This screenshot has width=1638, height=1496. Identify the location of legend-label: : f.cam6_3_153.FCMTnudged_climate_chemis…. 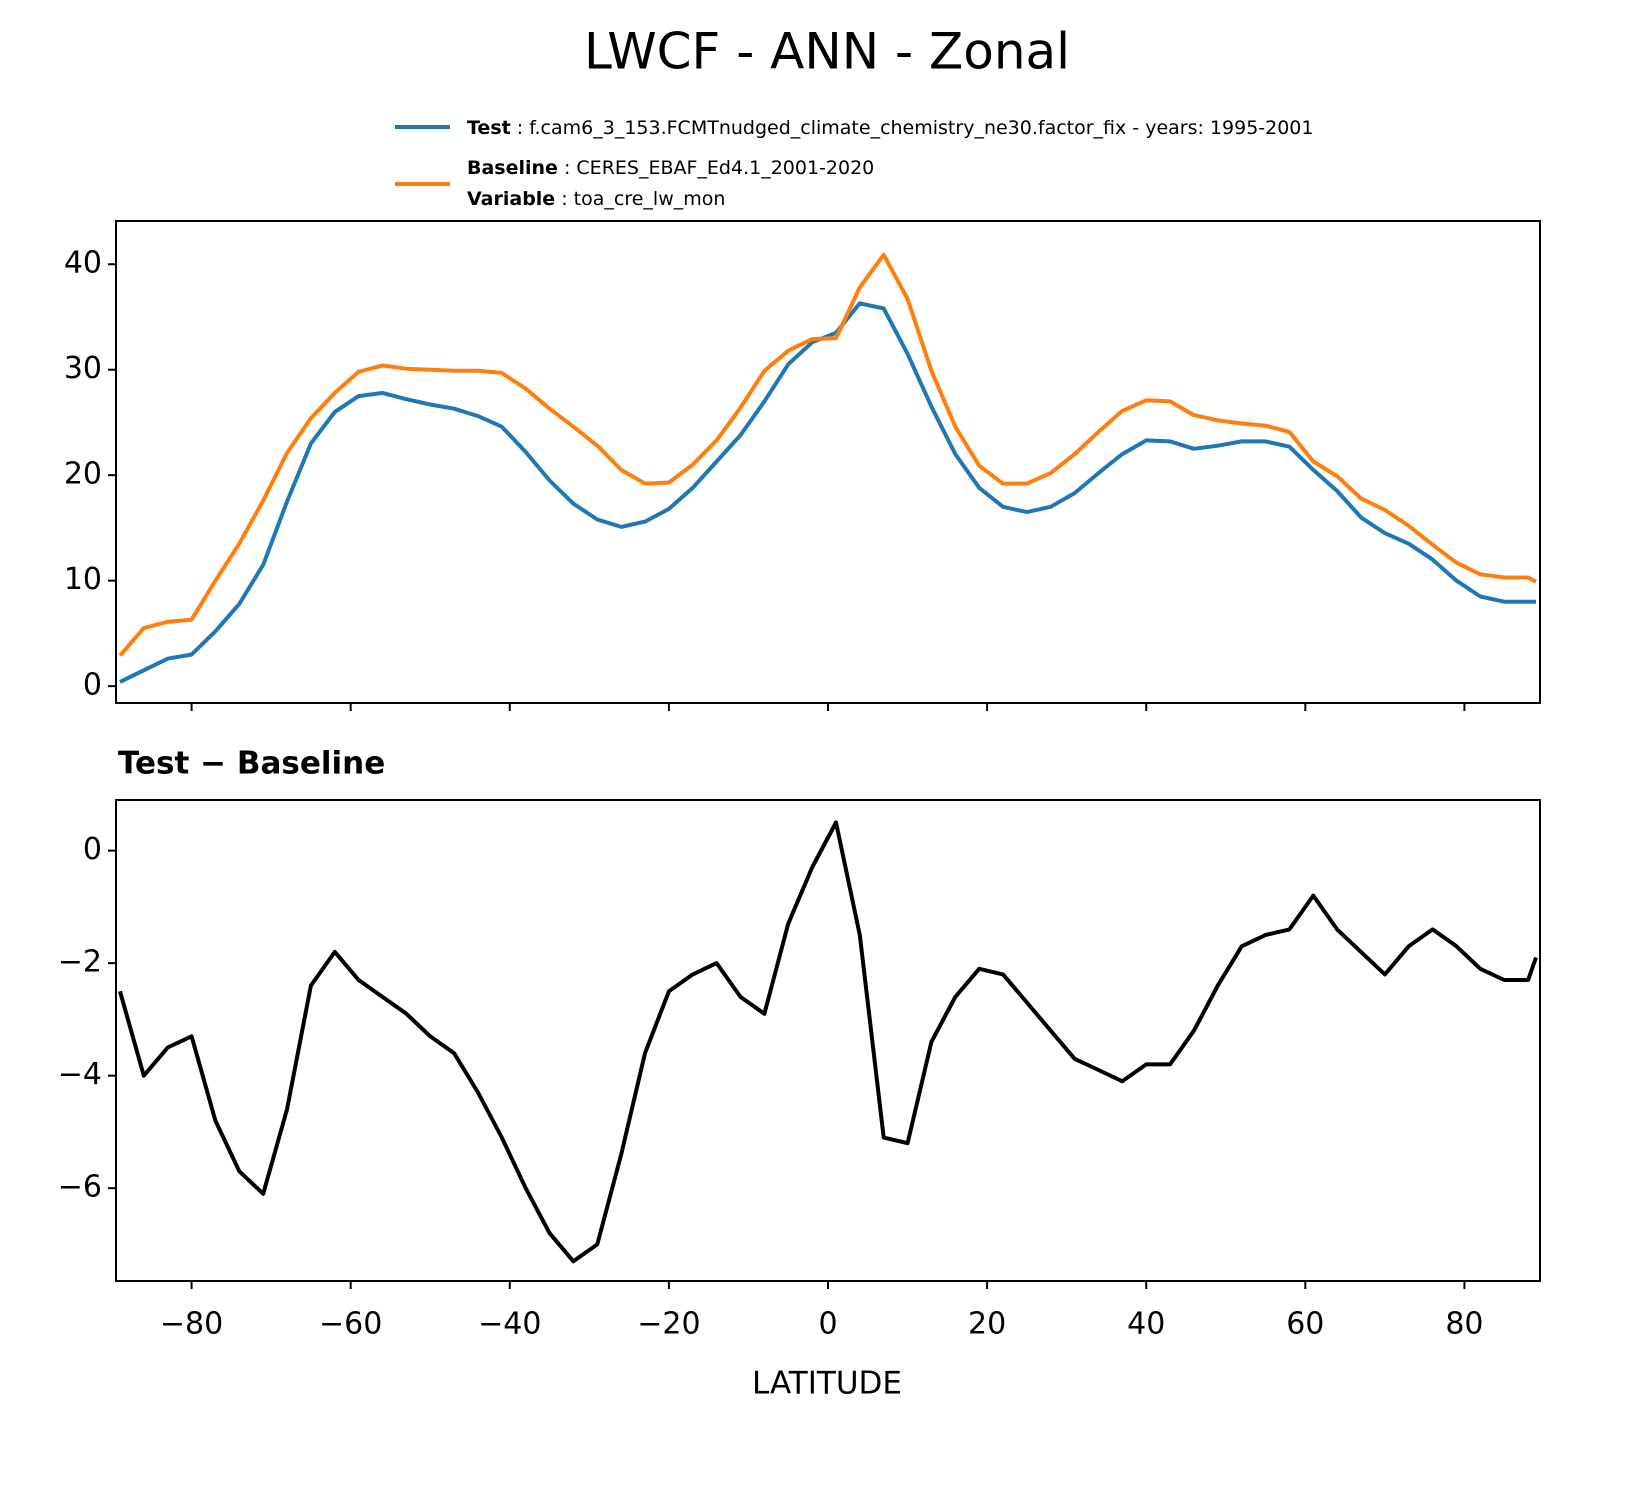
(912, 128).